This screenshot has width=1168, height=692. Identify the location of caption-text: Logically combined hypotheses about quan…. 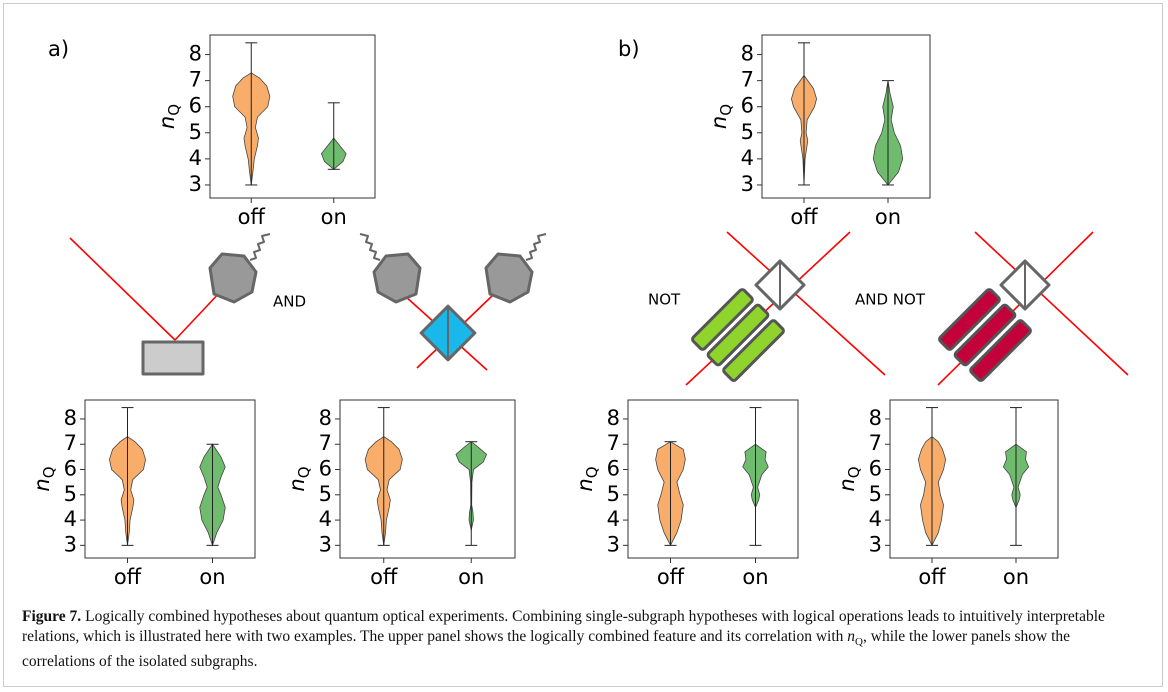
(563, 626).